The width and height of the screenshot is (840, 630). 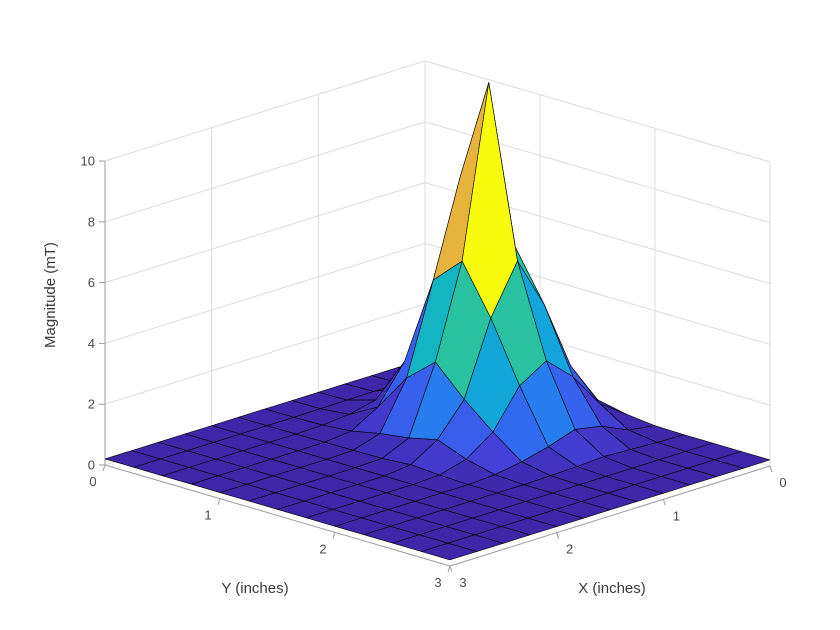 What do you see at coordinates (322, 548) in the screenshot?
I see `y-tick-label: 2` at bounding box center [322, 548].